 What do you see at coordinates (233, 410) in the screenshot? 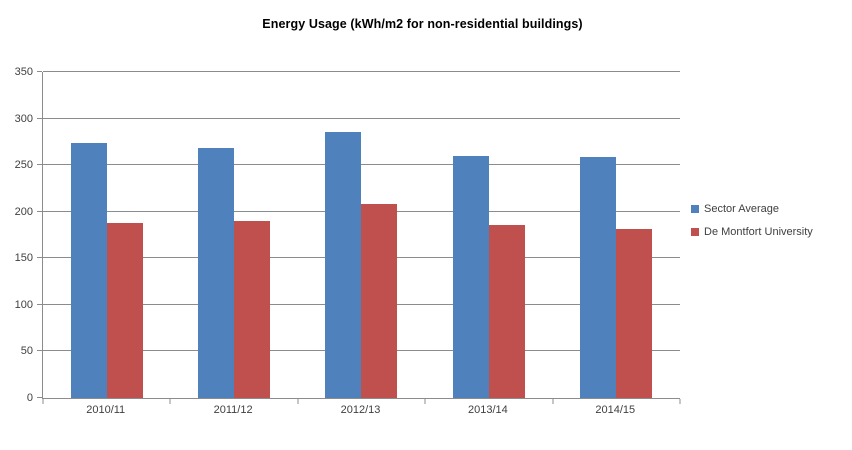
I see `x-axis-label-2011-12: 2011/12` at bounding box center [233, 410].